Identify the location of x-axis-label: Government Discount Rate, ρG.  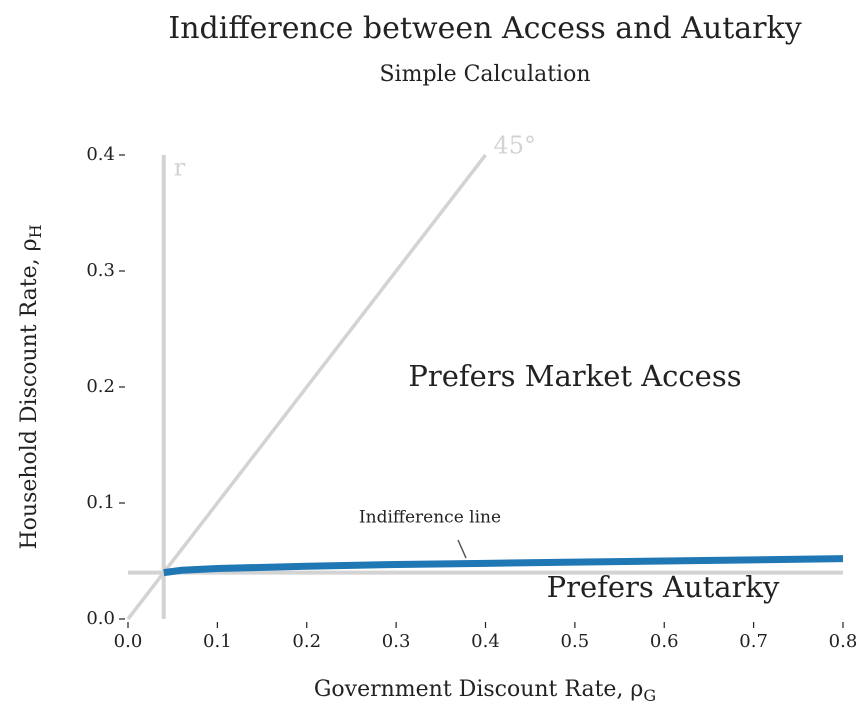
(485, 691).